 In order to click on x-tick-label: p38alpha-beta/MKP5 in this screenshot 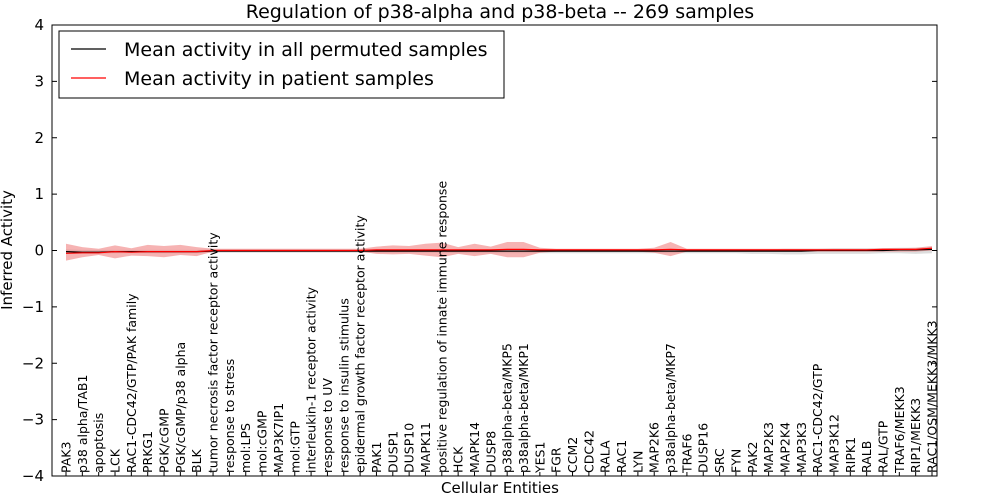, I will do `click(507, 408)`.